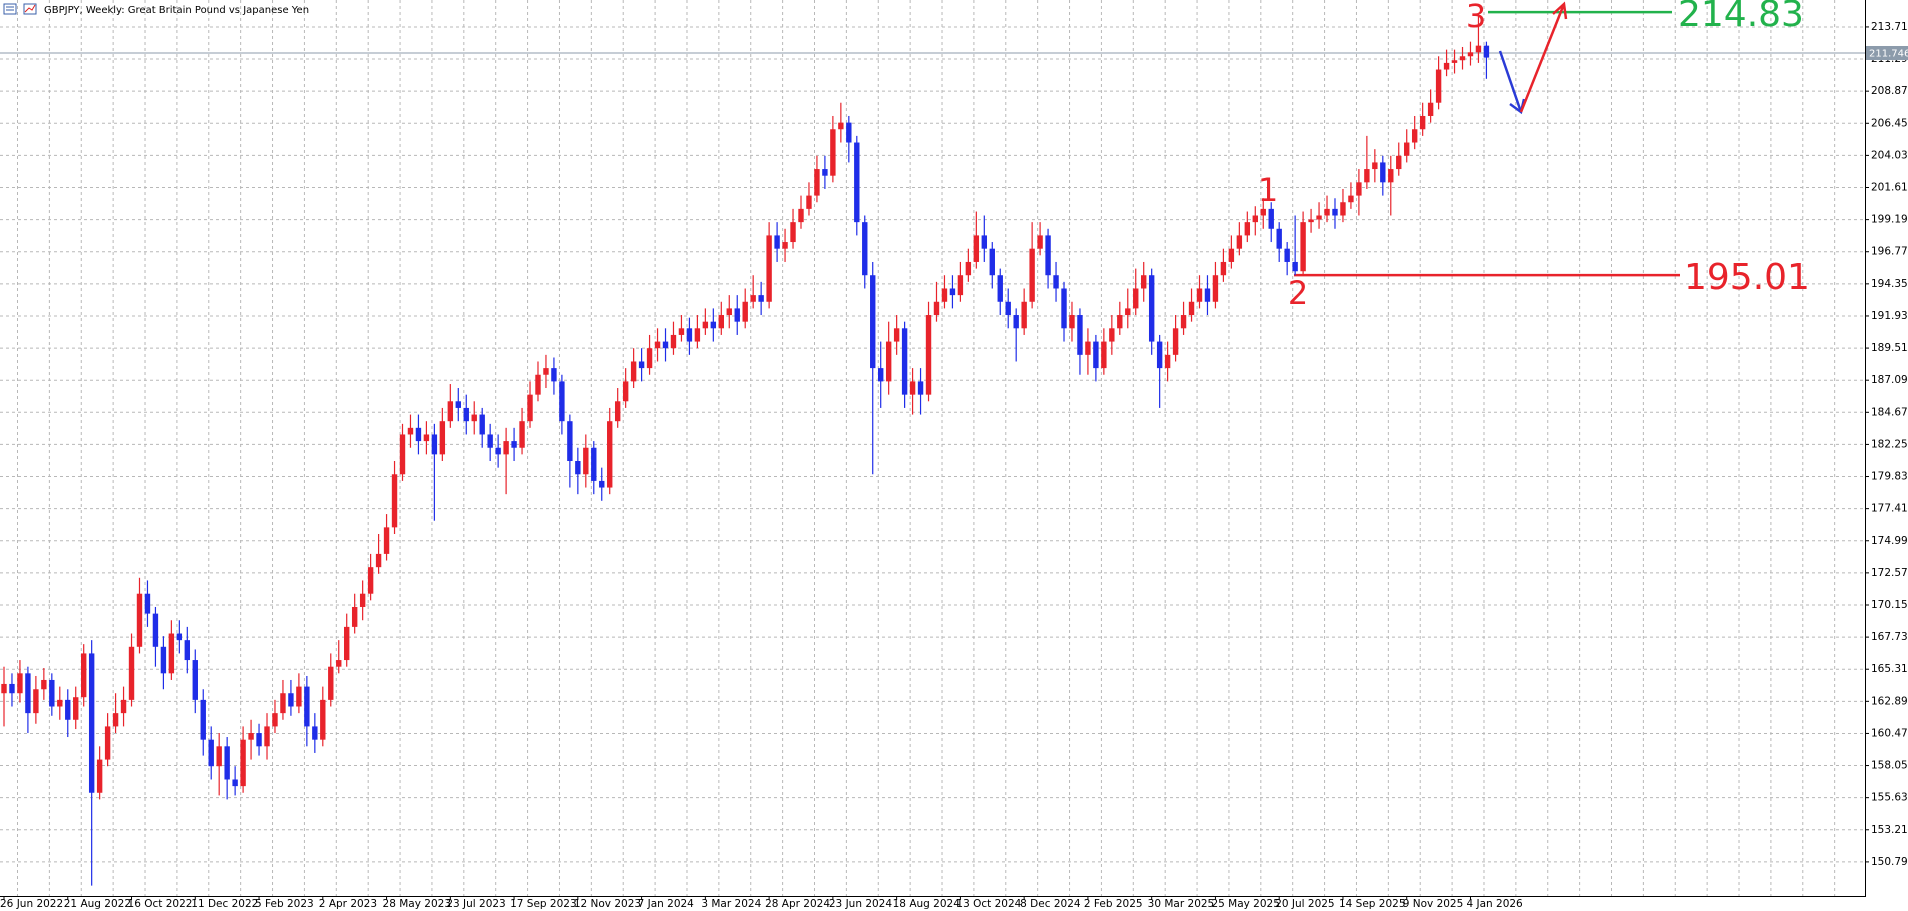 Image resolution: width=1908 pixels, height=911 pixels. Describe the element at coordinates (1304, 904) in the screenshot. I see `x-tick-label: 20 Jul 2025` at that location.